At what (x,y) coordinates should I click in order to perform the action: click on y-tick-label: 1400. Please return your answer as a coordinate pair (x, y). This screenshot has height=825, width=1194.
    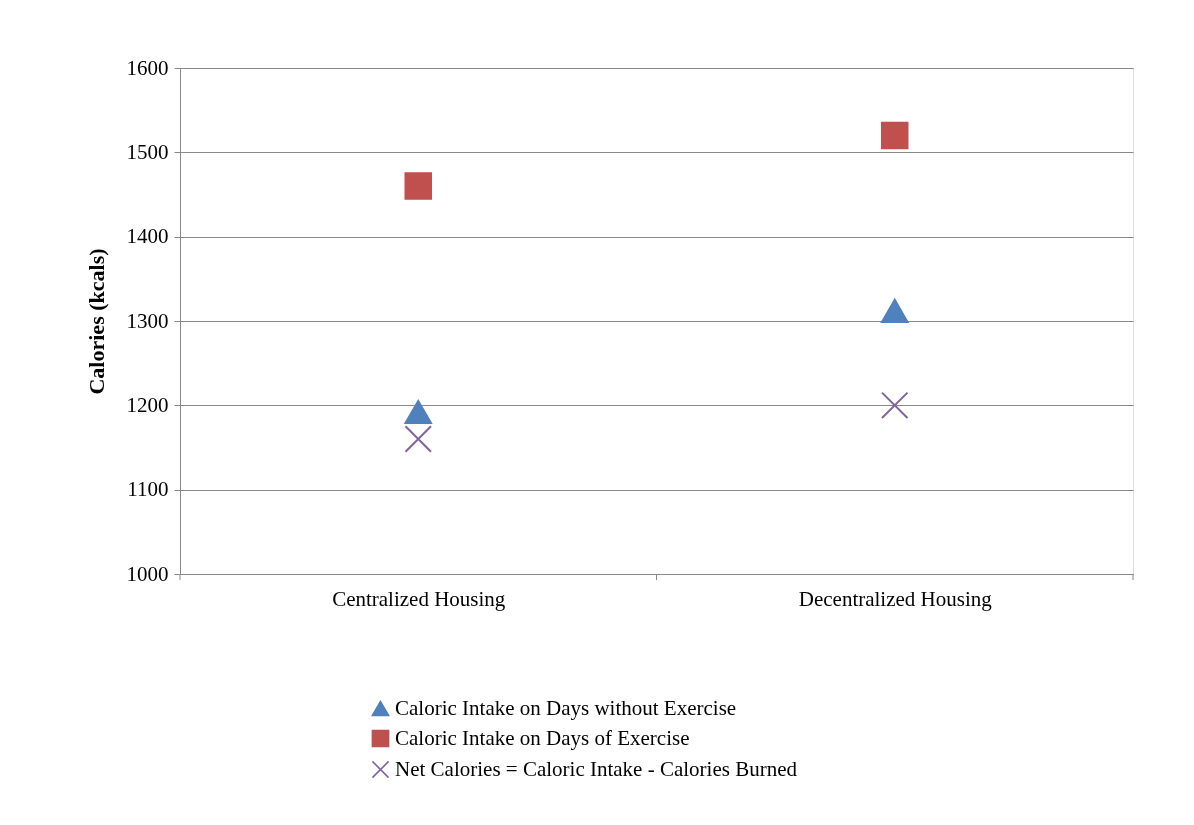
    Looking at the image, I should click on (147, 236).